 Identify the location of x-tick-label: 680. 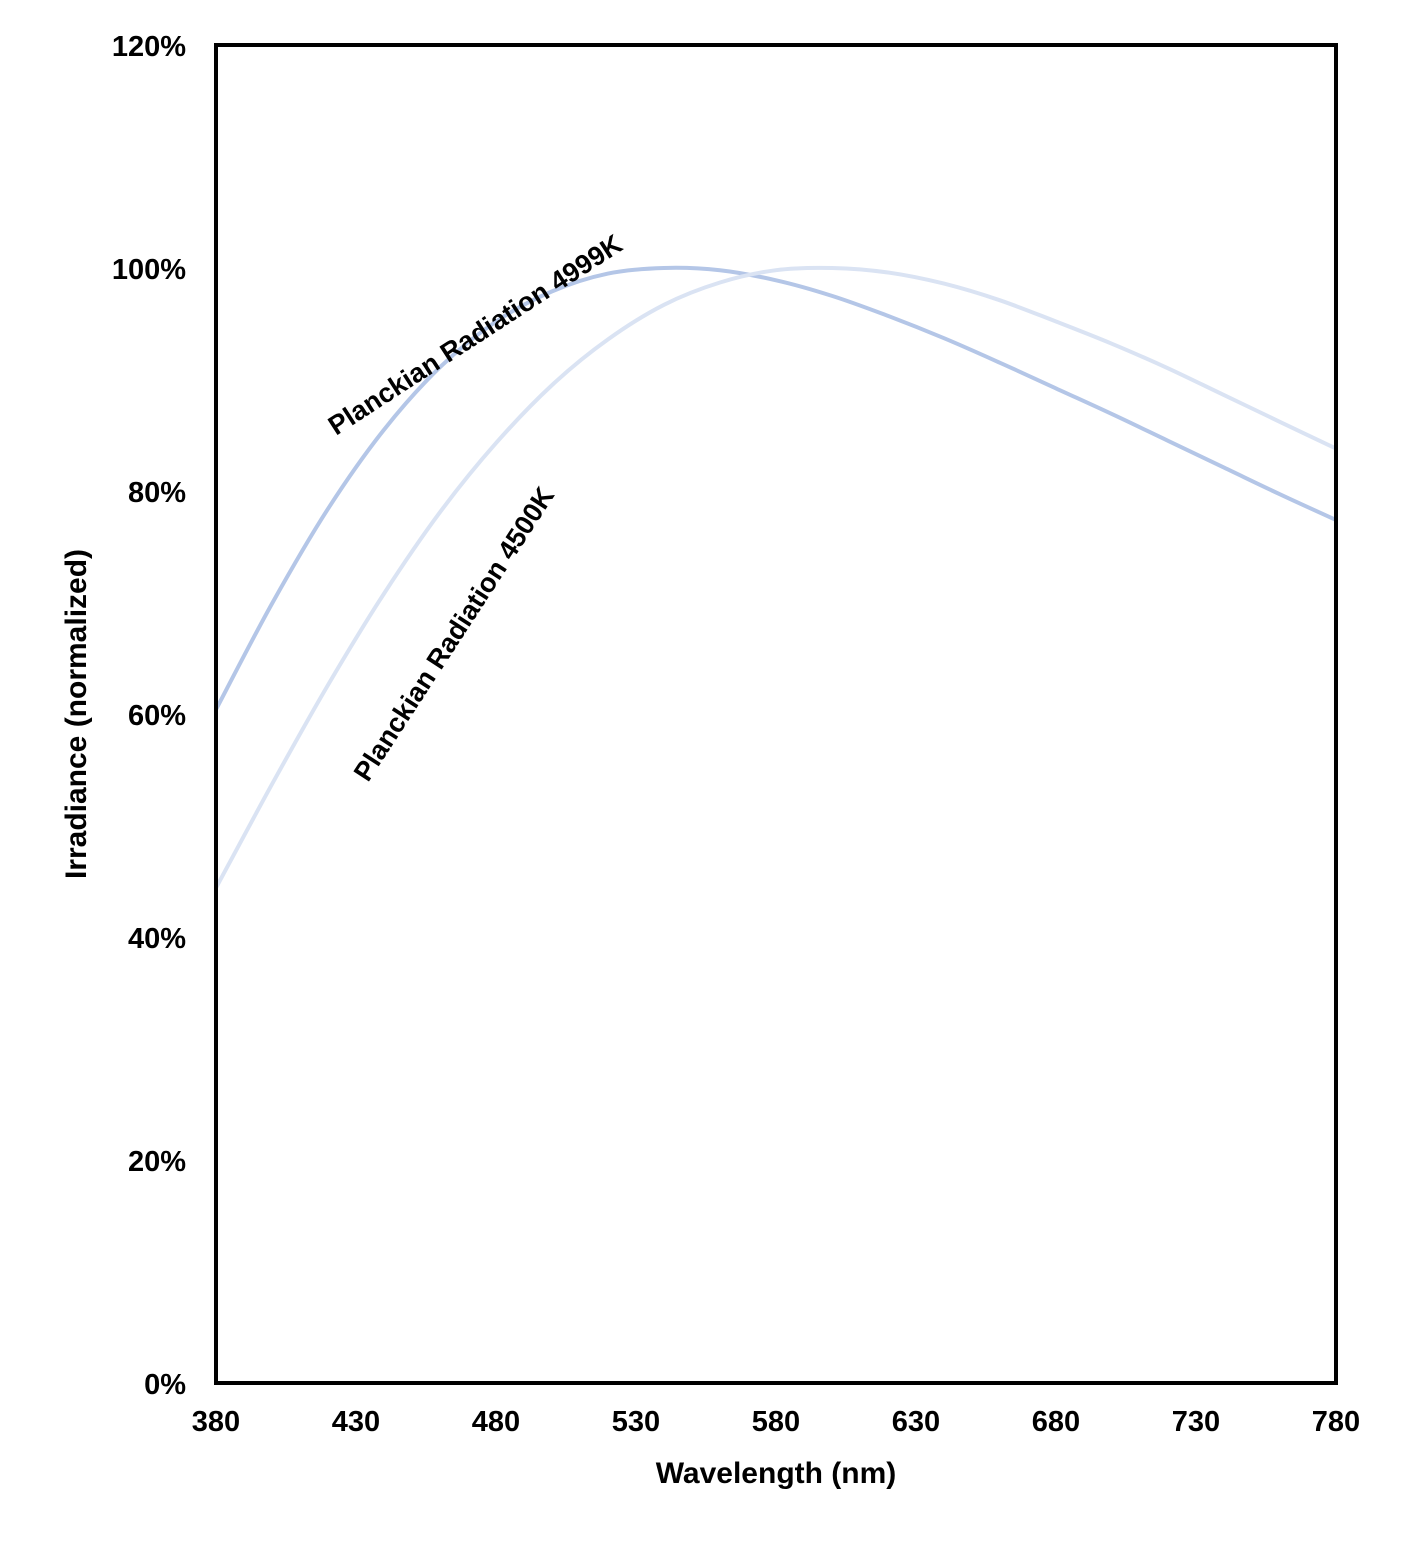
(1056, 1422).